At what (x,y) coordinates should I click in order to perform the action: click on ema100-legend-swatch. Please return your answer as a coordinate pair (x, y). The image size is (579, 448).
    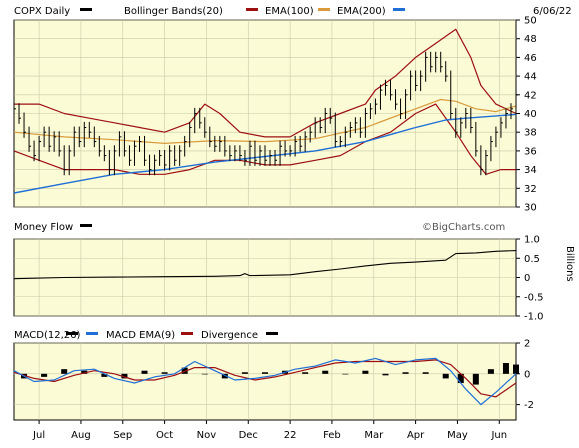
    Looking at the image, I should click on (324, 9).